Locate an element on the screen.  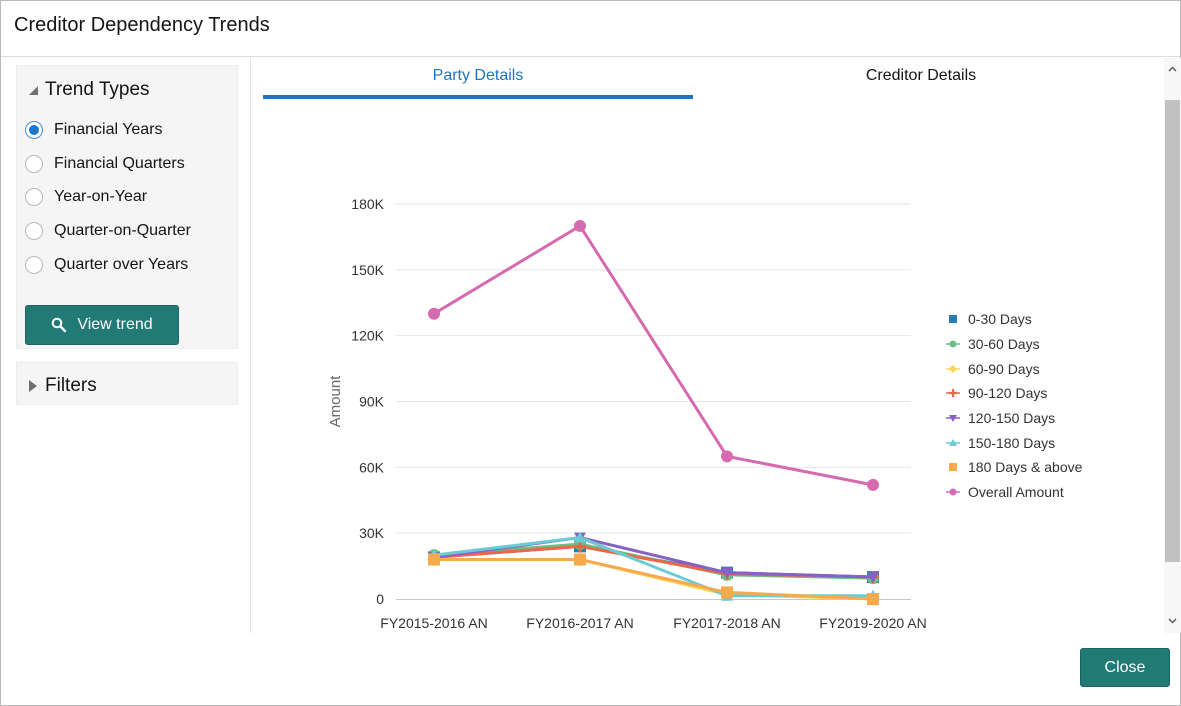
legend-item: 150-180 Days is located at coordinates (1014, 442).